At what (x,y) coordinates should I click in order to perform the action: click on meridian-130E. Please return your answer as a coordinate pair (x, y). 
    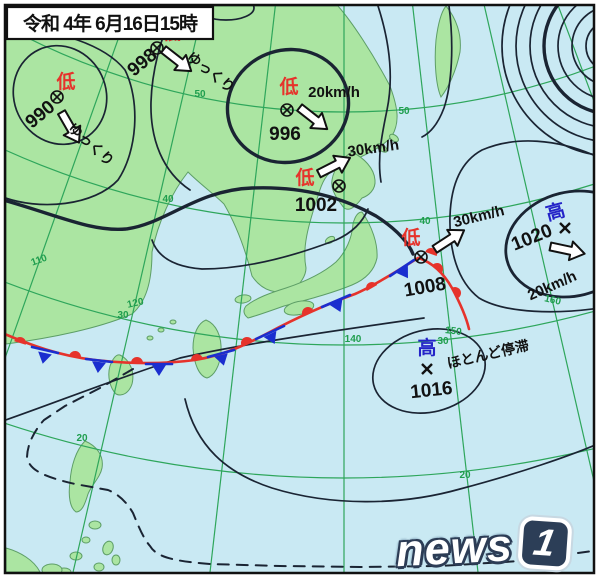
    Looking at the image, I should click on (242, 289).